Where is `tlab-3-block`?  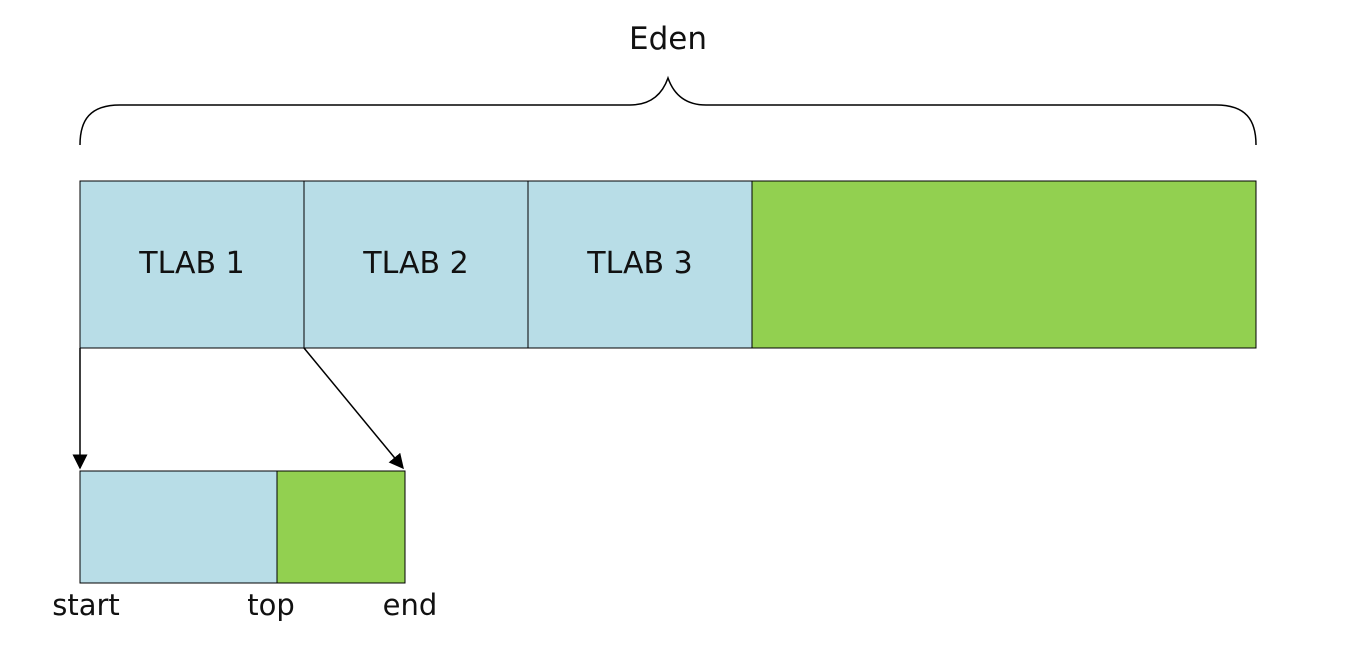 tlab-3-block is located at coordinates (640, 264).